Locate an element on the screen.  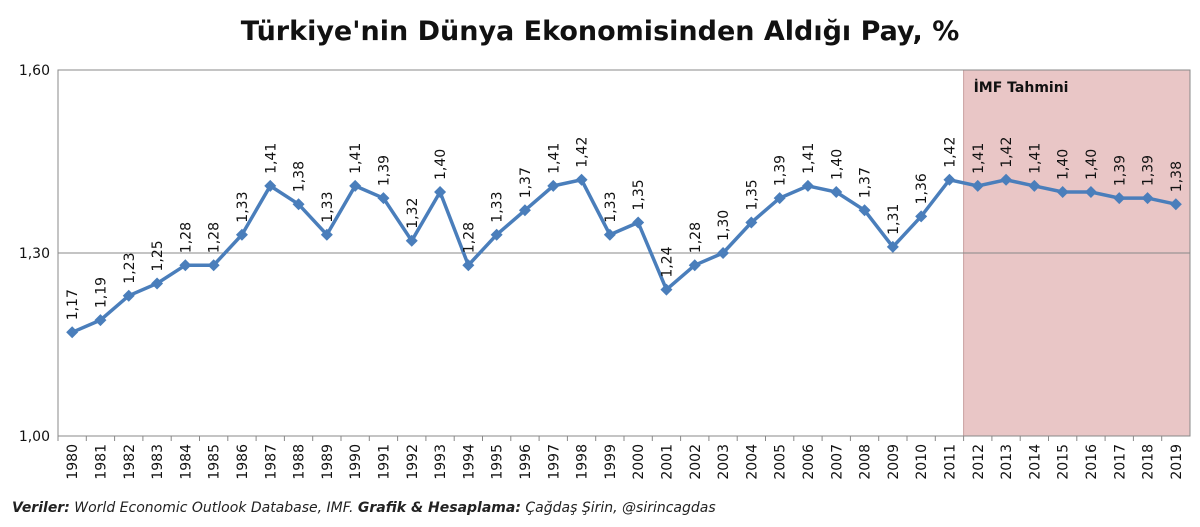
data-label: 1,36 is located at coordinates (922, 188).